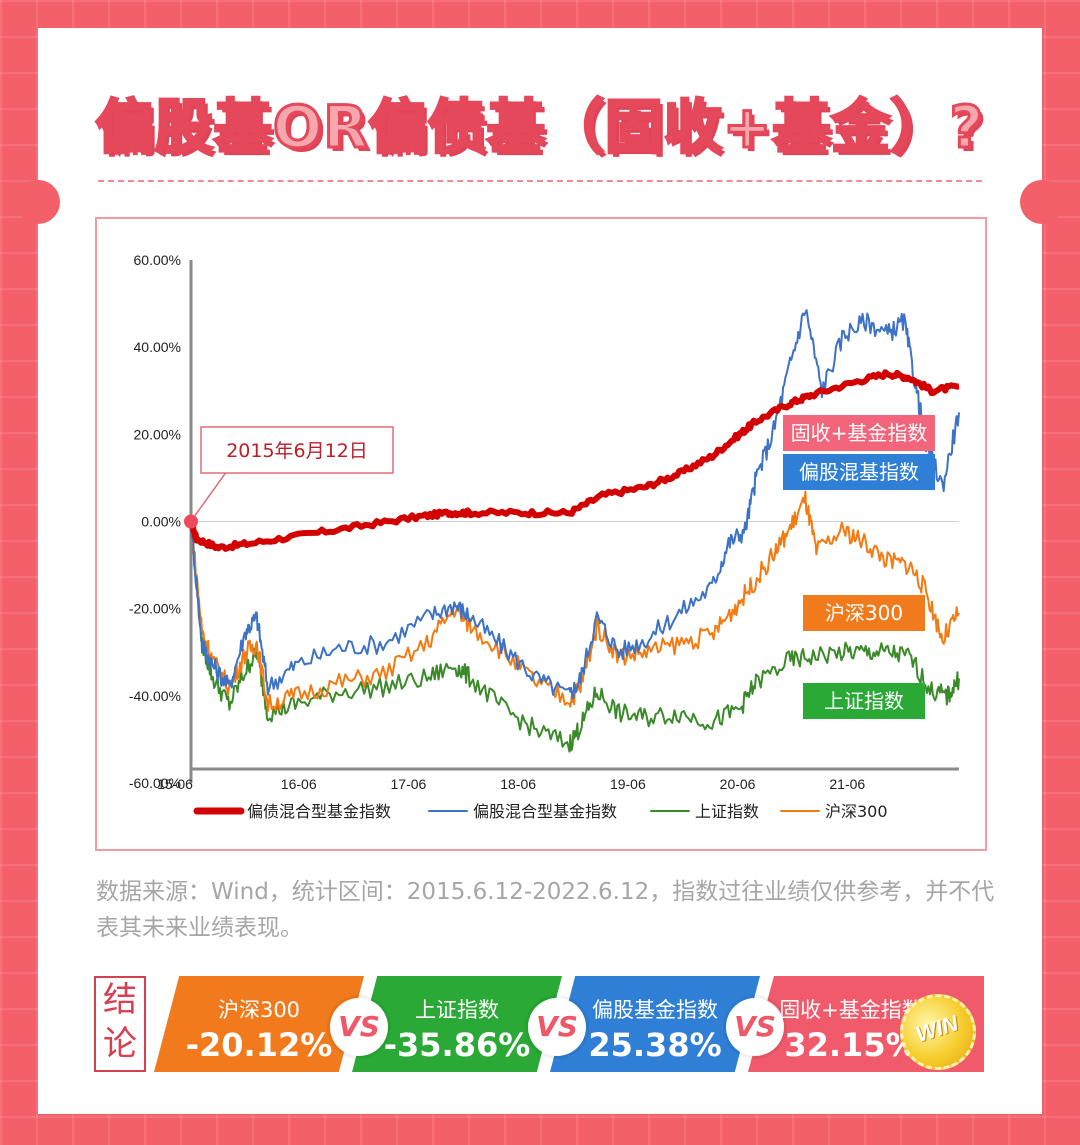 This screenshot has width=1080, height=1145. I want to click on series-label-text: 上证指数, so click(864, 701).